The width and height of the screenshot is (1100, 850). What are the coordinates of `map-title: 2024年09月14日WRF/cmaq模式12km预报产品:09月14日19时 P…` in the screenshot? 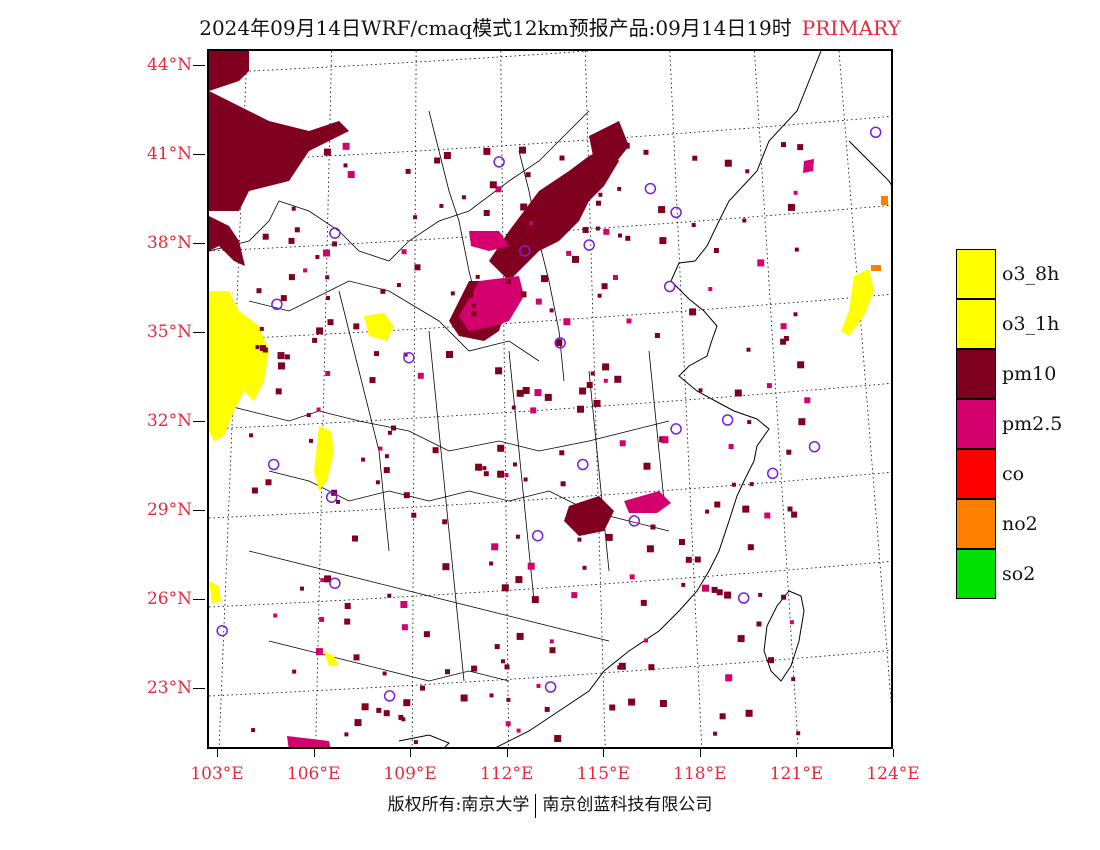 It's located at (550, 26).